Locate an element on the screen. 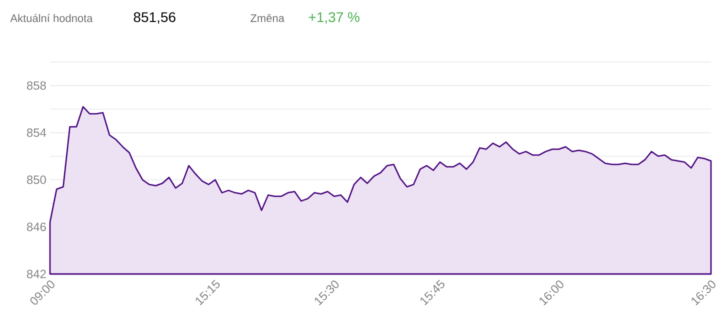 The width and height of the screenshot is (723, 330). text: Změna is located at coordinates (267, 18).